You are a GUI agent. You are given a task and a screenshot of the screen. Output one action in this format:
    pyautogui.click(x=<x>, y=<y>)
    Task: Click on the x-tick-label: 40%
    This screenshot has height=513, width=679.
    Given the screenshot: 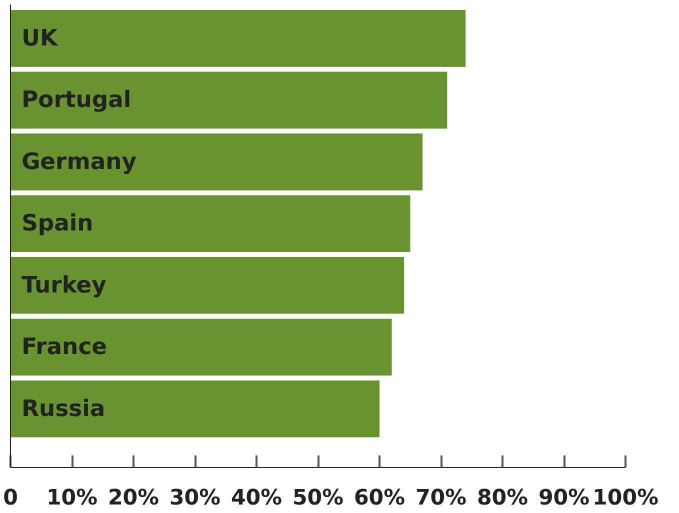 What is the action you would take?
    pyautogui.click(x=256, y=498)
    